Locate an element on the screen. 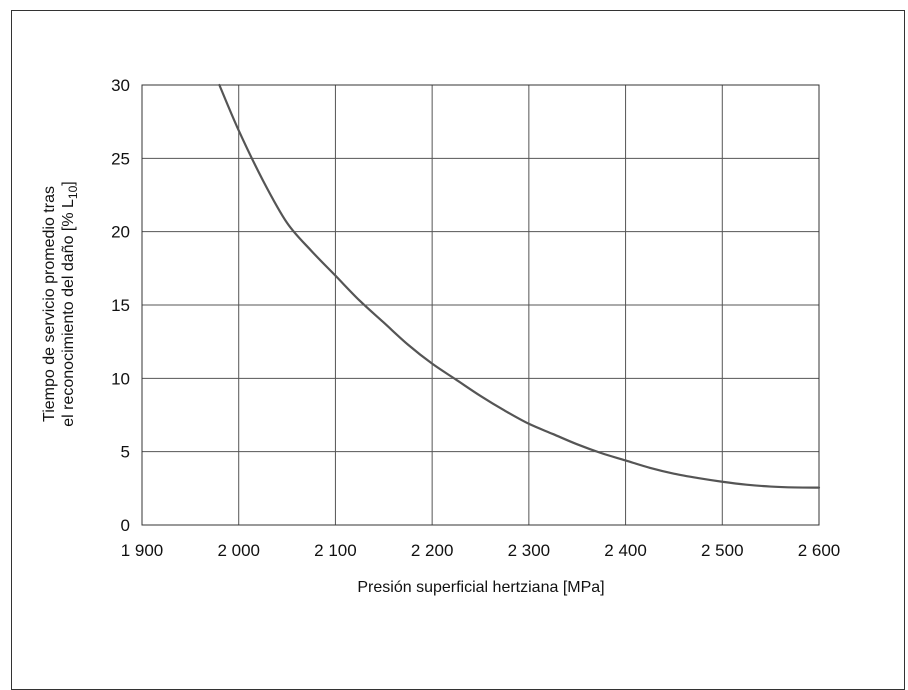 The width and height of the screenshot is (908, 690). y-axis-title-text: el reconocimiento del daño [% L is located at coordinates (68, 313).